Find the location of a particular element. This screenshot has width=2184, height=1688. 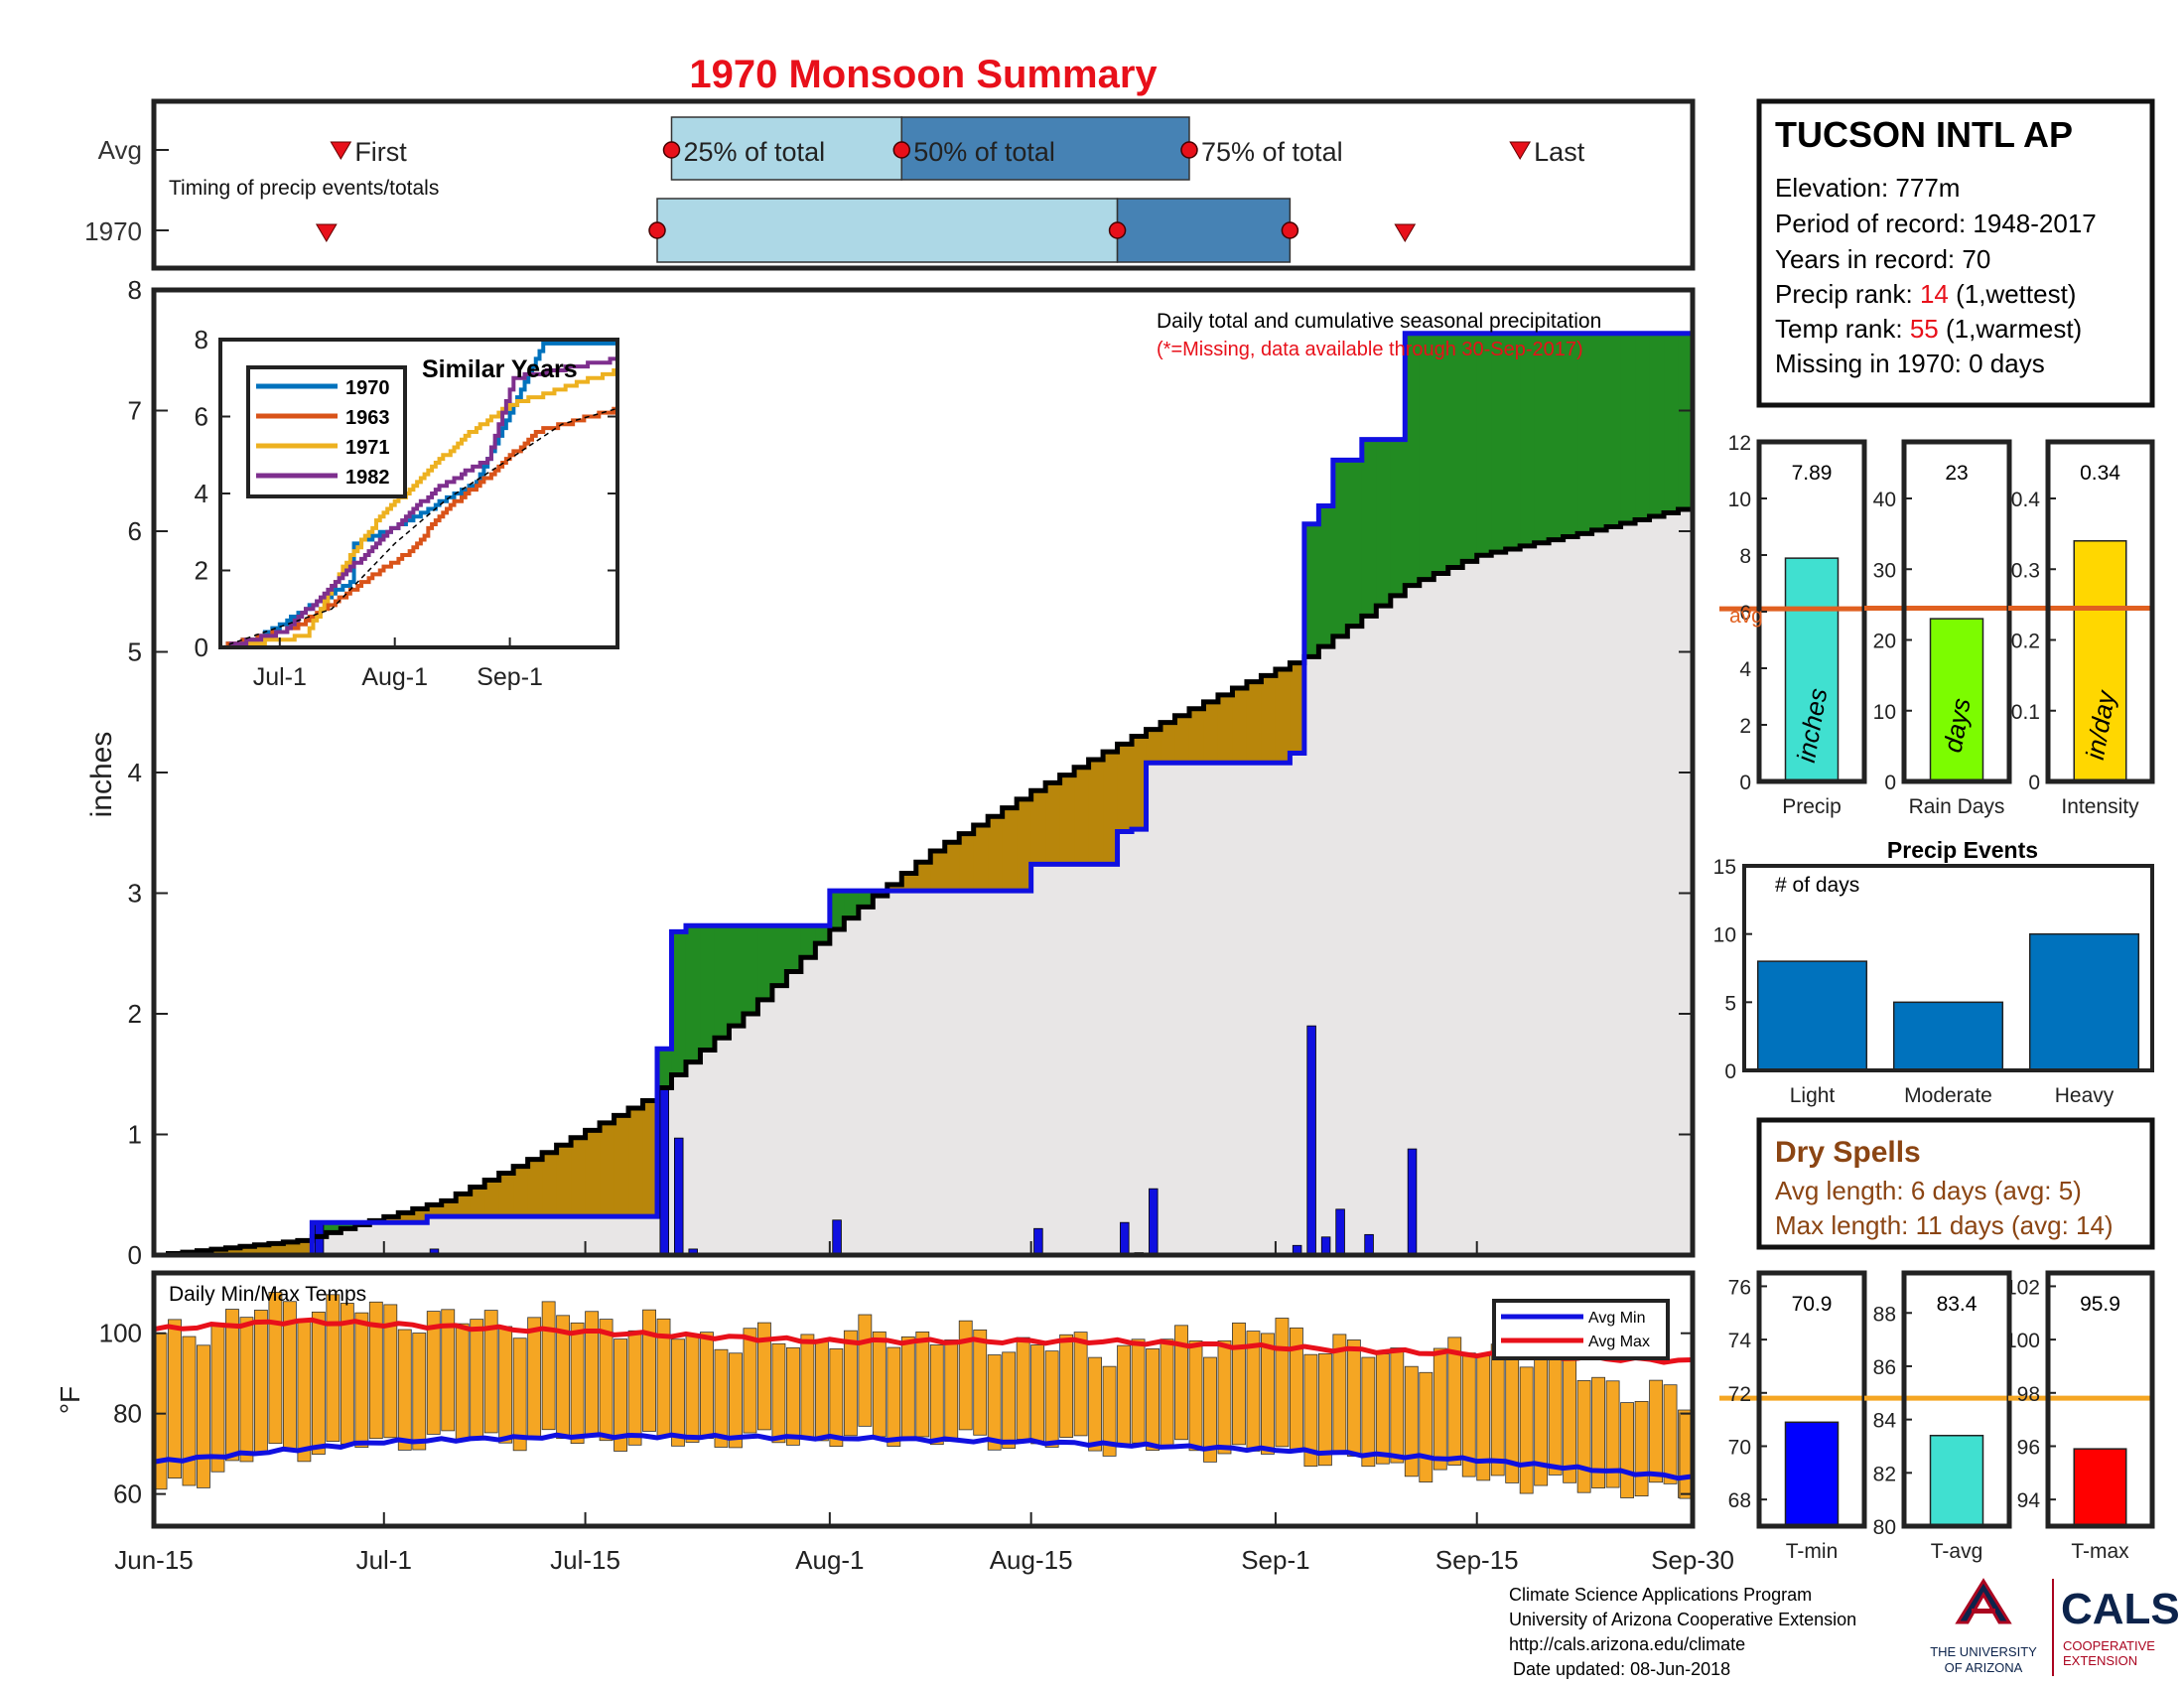

temp-y-tick-label: 100 is located at coordinates (120, 1333).